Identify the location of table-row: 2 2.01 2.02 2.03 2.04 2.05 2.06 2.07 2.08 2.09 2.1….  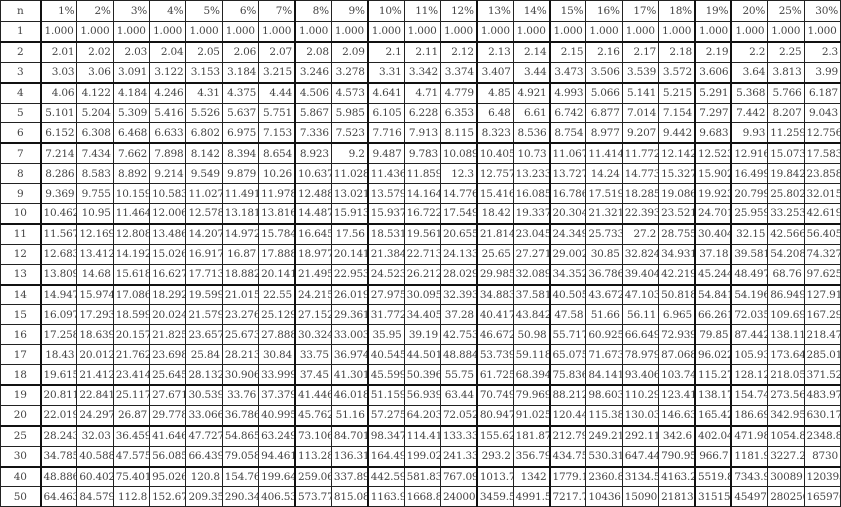
(420, 51).